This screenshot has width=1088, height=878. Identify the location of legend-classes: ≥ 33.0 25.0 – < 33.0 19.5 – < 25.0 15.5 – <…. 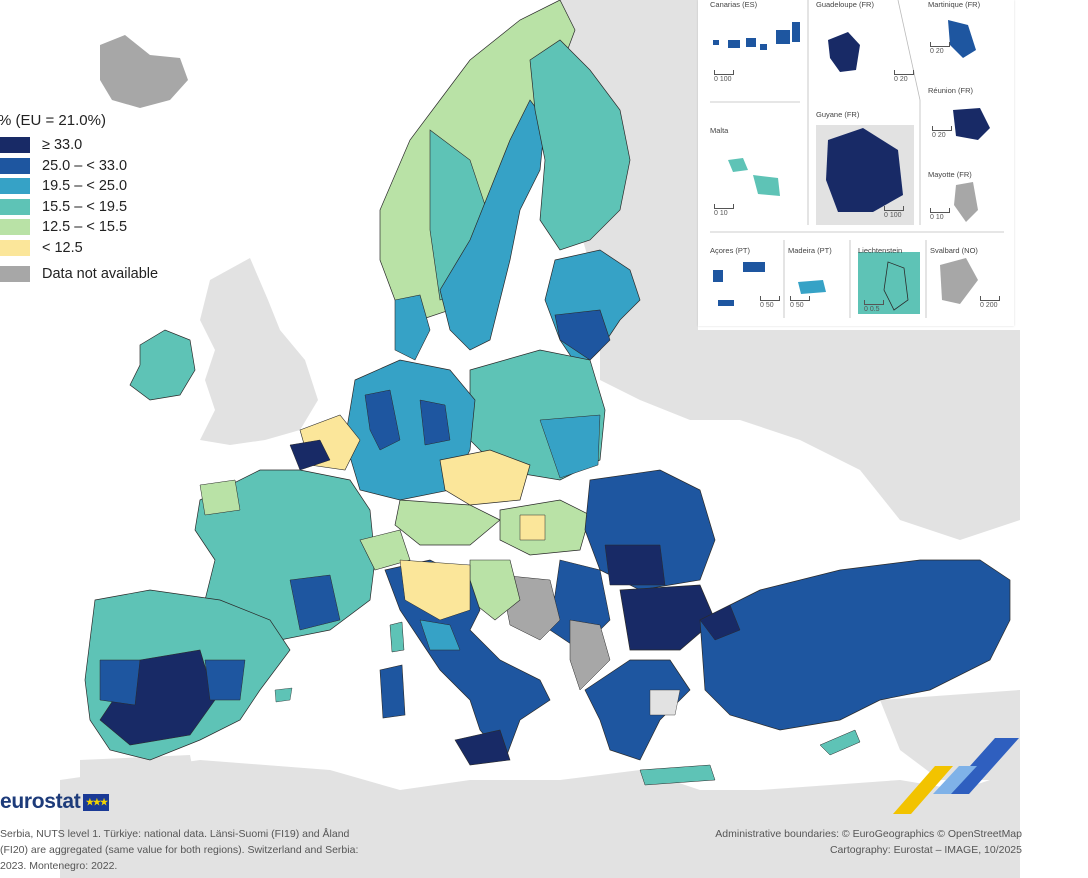
(100, 196).